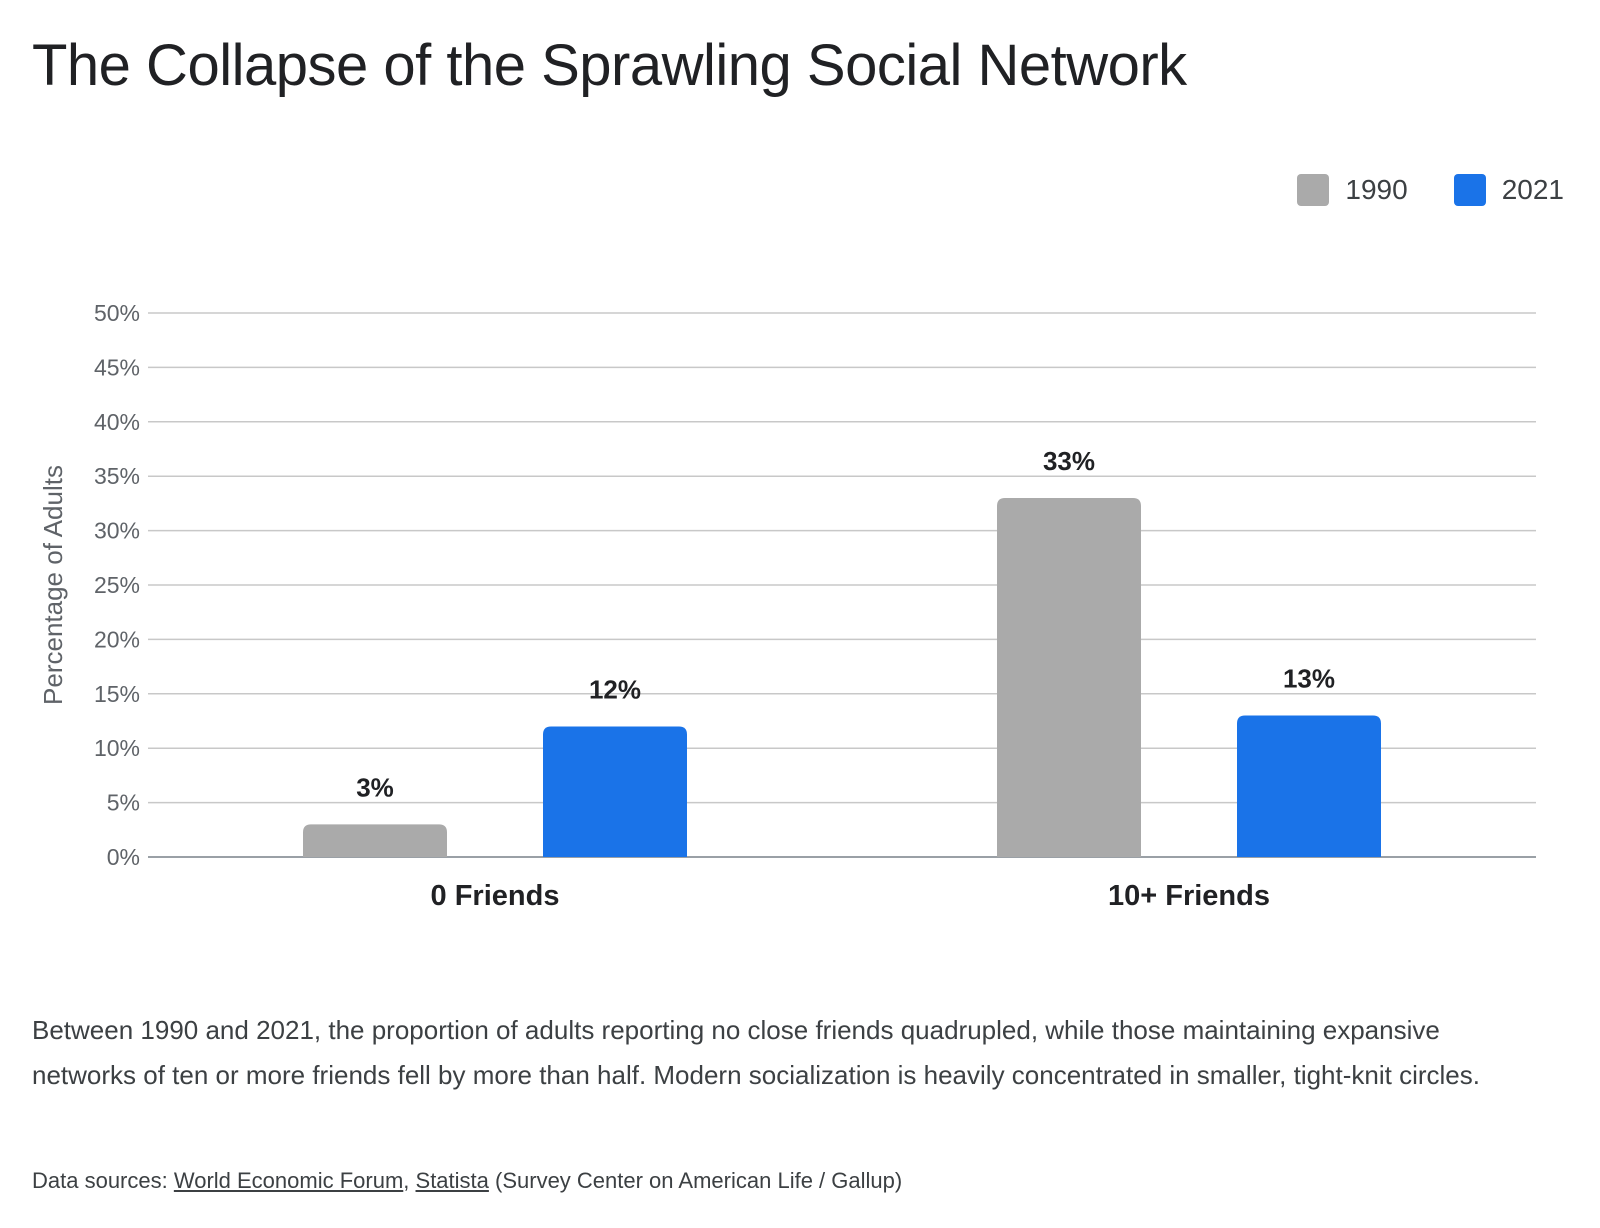  I want to click on y-tick-label: 15%, so click(117, 694).